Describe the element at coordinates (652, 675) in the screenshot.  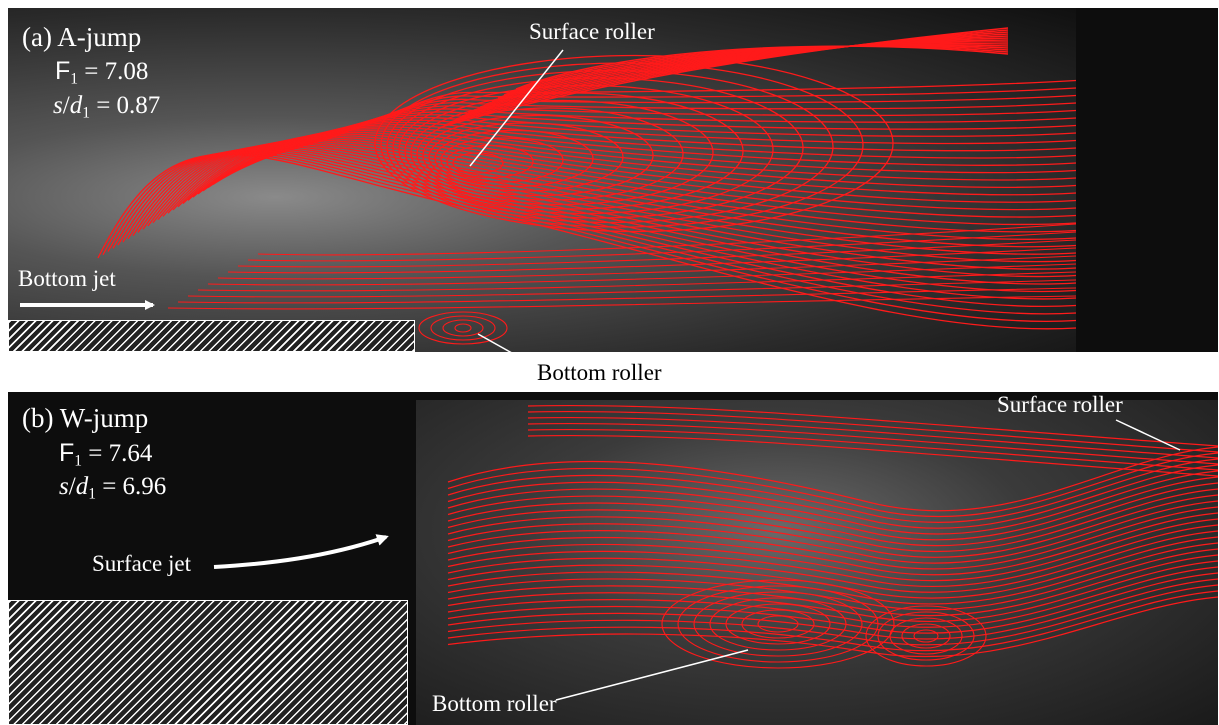
I see `bottom-roller-leader` at that location.